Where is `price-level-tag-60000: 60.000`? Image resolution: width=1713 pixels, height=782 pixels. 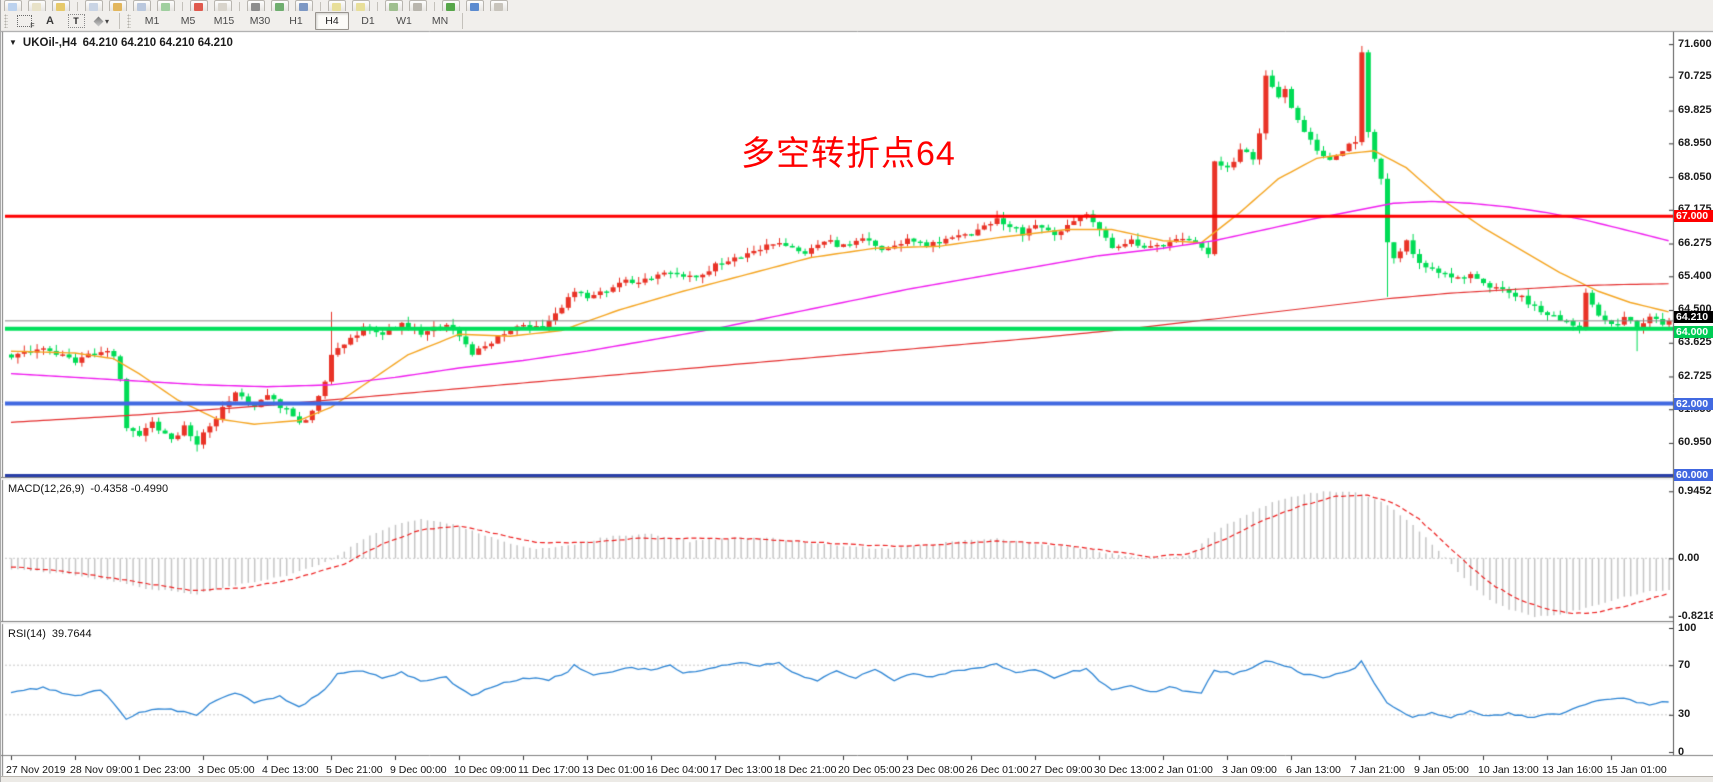 price-level-tag-60000: 60.000 is located at coordinates (1693, 475).